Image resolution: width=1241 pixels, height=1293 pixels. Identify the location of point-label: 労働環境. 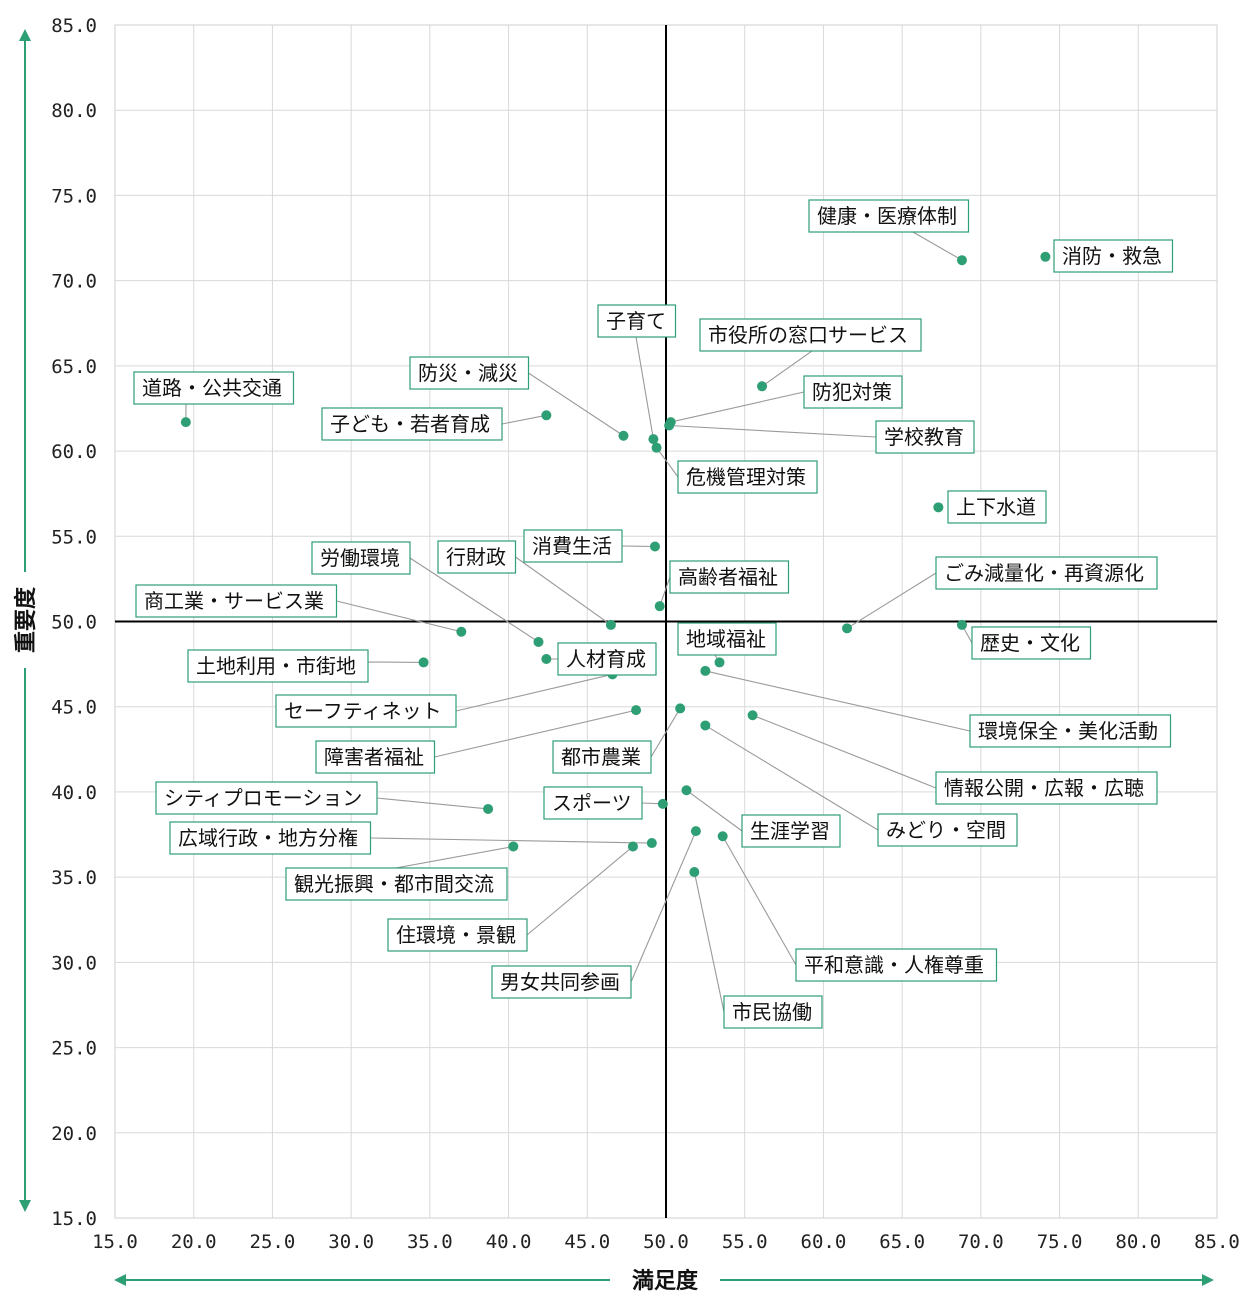
(360, 558).